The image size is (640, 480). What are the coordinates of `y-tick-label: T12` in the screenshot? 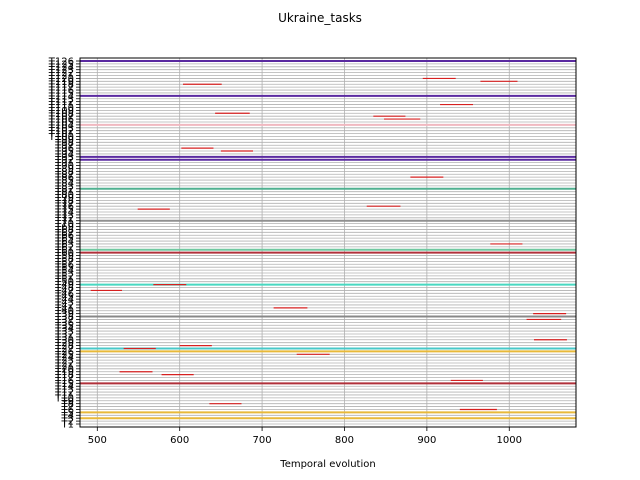 It's located at (64, 393).